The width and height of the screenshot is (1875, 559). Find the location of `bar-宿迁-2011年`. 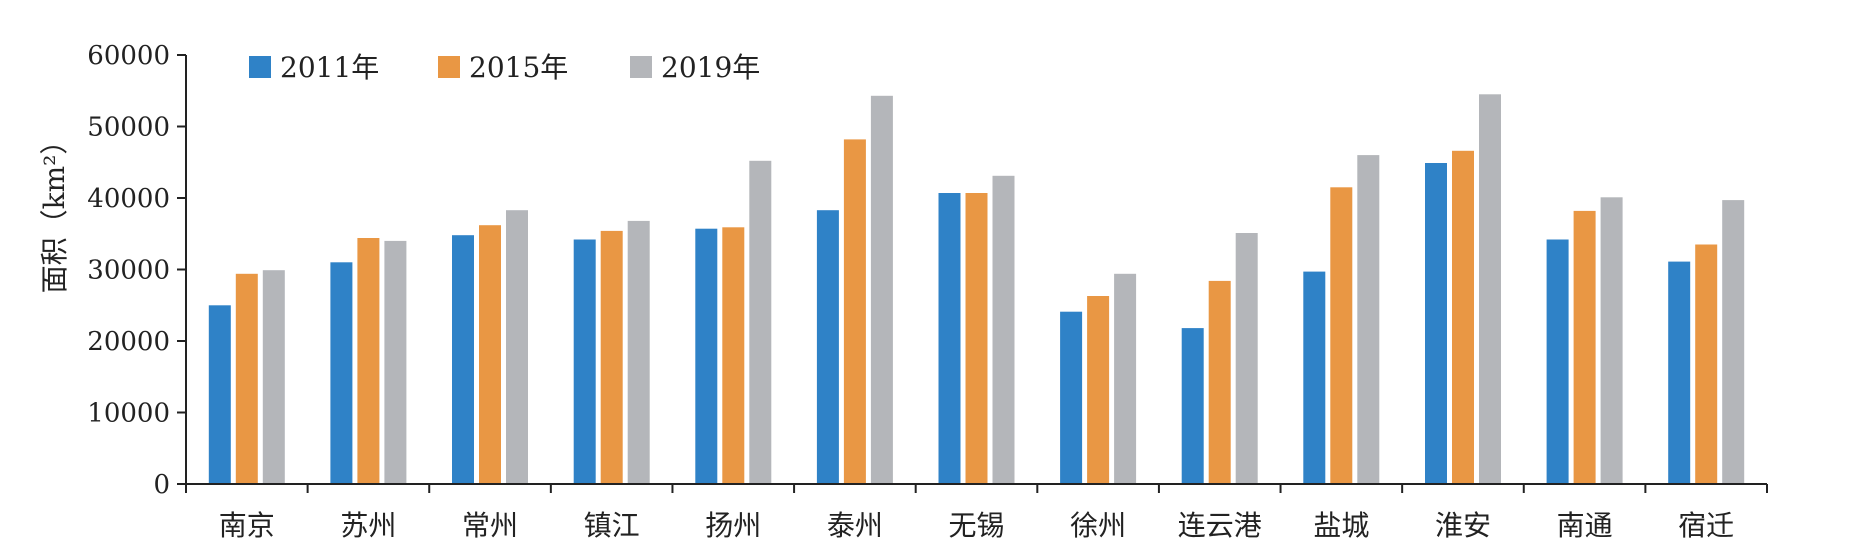

bar-宿迁-2011年 is located at coordinates (1679, 372).